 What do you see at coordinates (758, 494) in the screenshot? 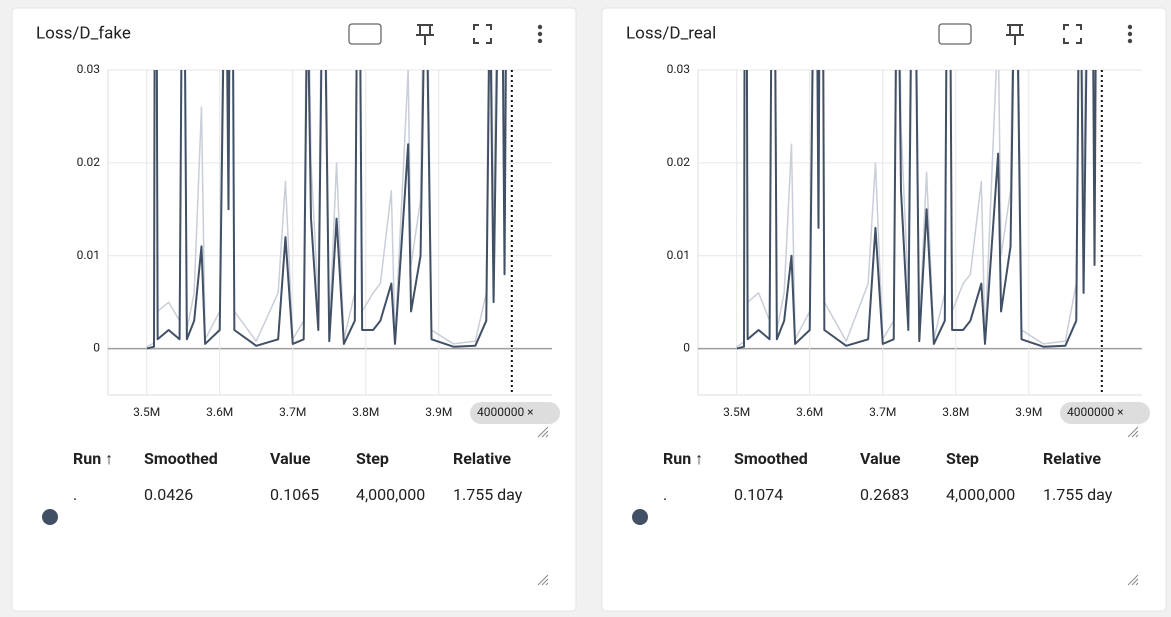
I see `table-cell: 0.1074` at bounding box center [758, 494].